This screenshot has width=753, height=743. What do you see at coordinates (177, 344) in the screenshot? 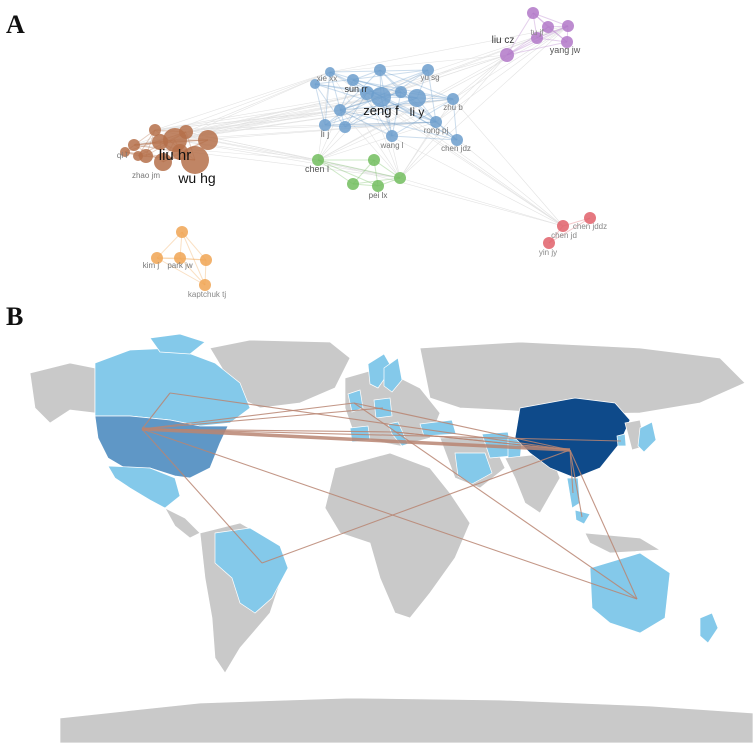
I see `country-canada` at bounding box center [177, 344].